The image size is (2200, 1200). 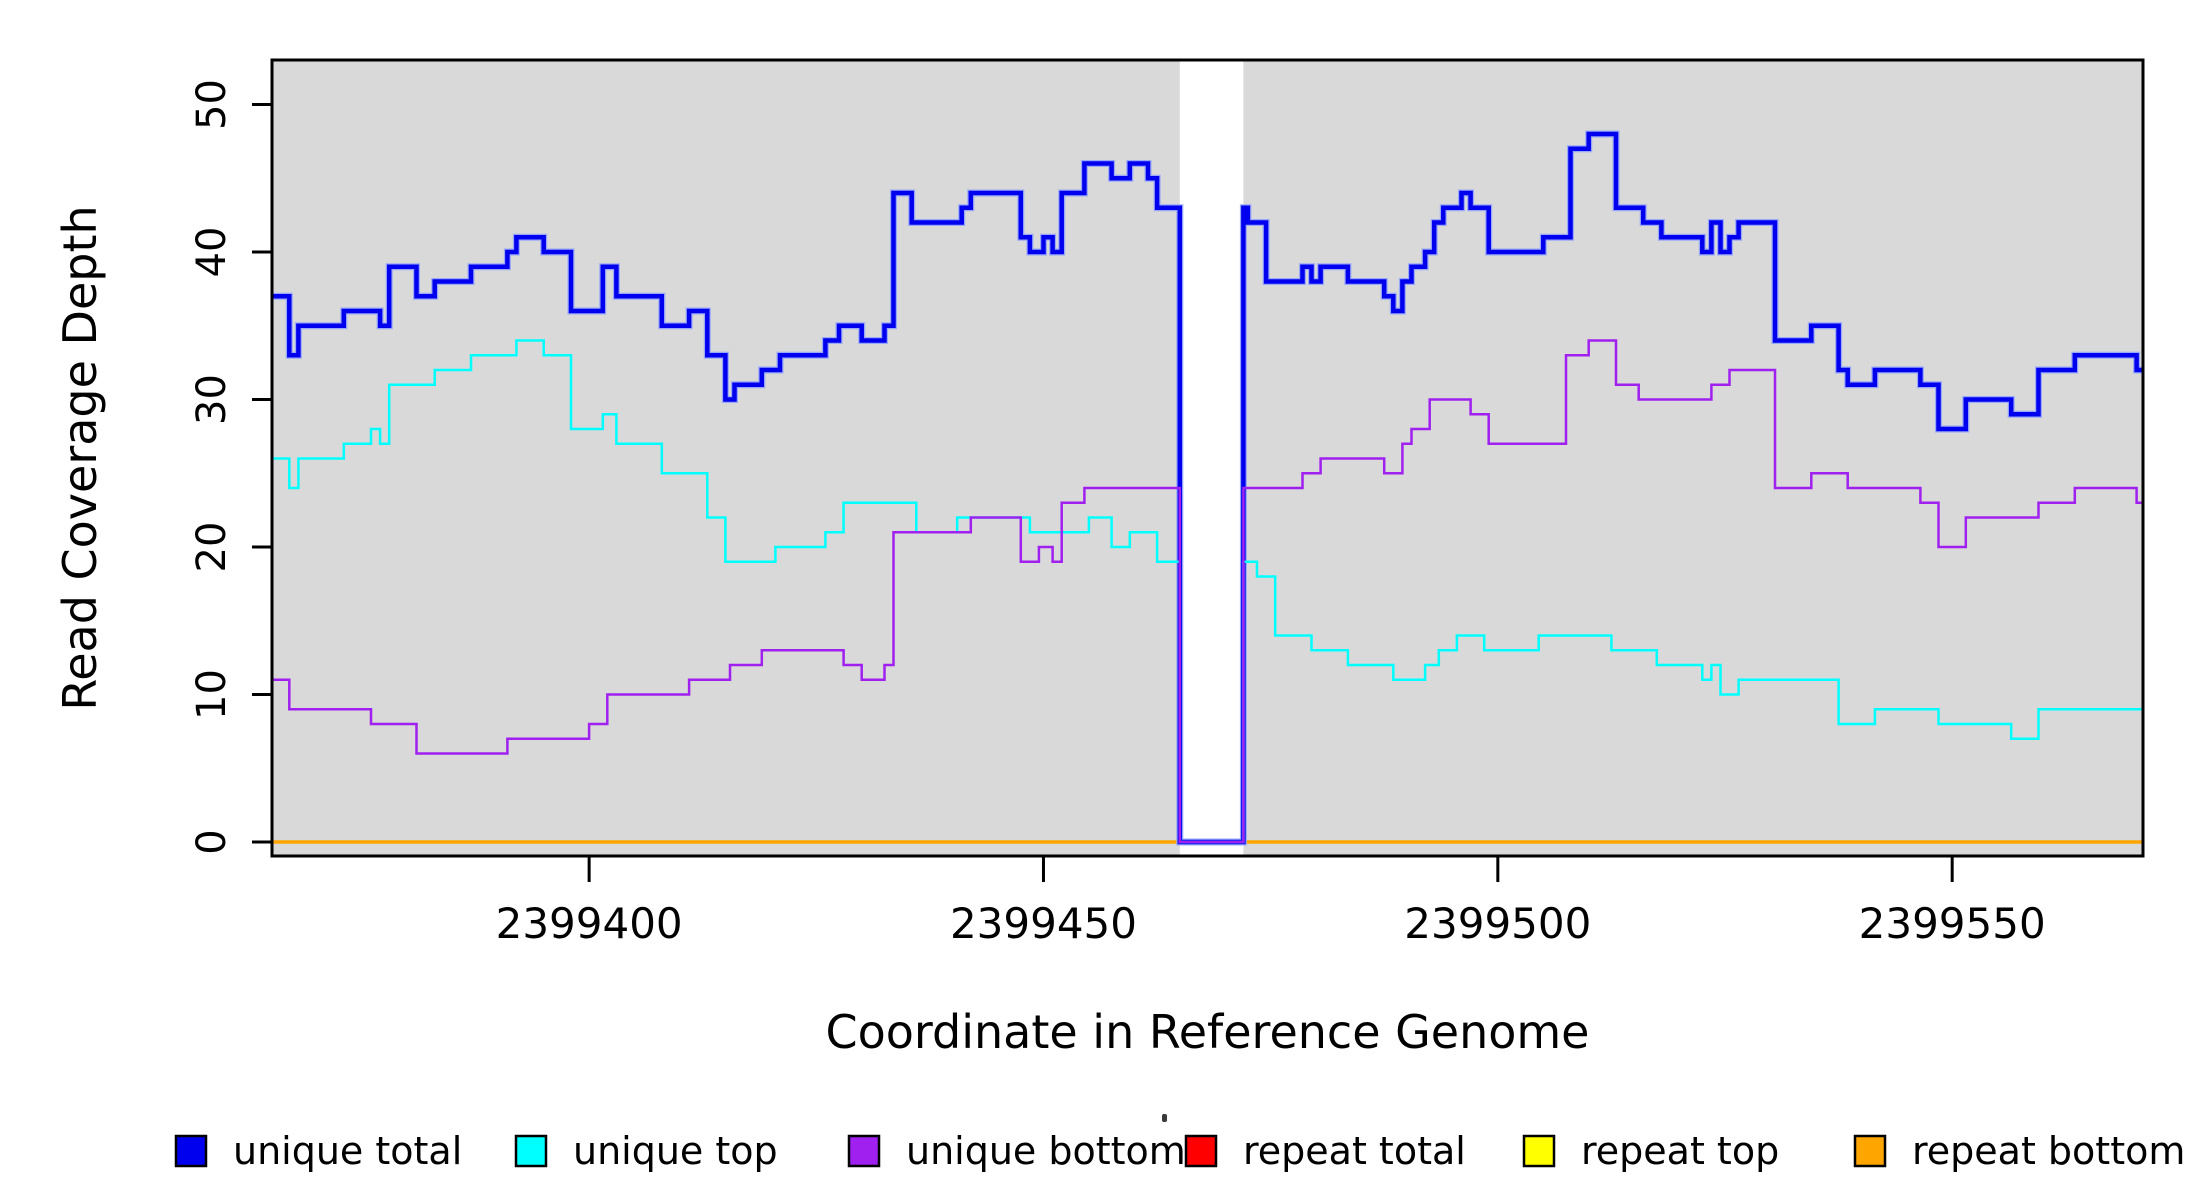 What do you see at coordinates (1354, 1151) in the screenshot?
I see `legend-label: repeat total` at bounding box center [1354, 1151].